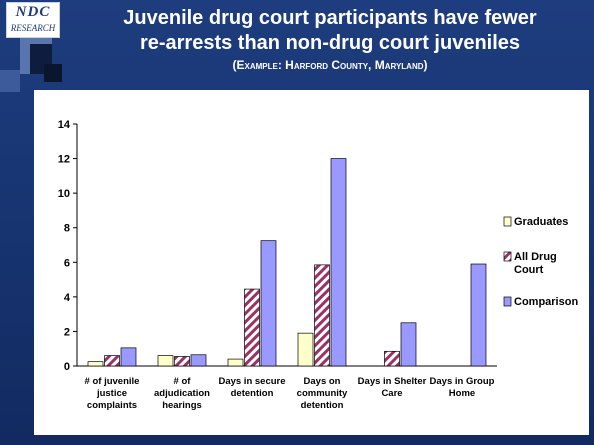  What do you see at coordinates (67, 332) in the screenshot?
I see `y-tick-label: 2` at bounding box center [67, 332].